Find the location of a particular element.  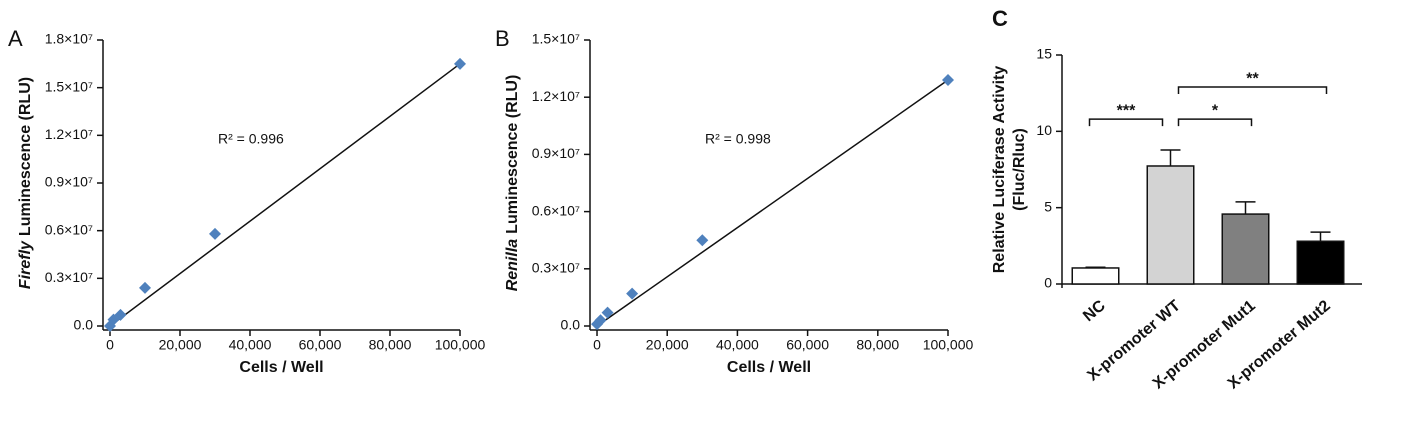

panel-letter: C is located at coordinates (1000, 18).